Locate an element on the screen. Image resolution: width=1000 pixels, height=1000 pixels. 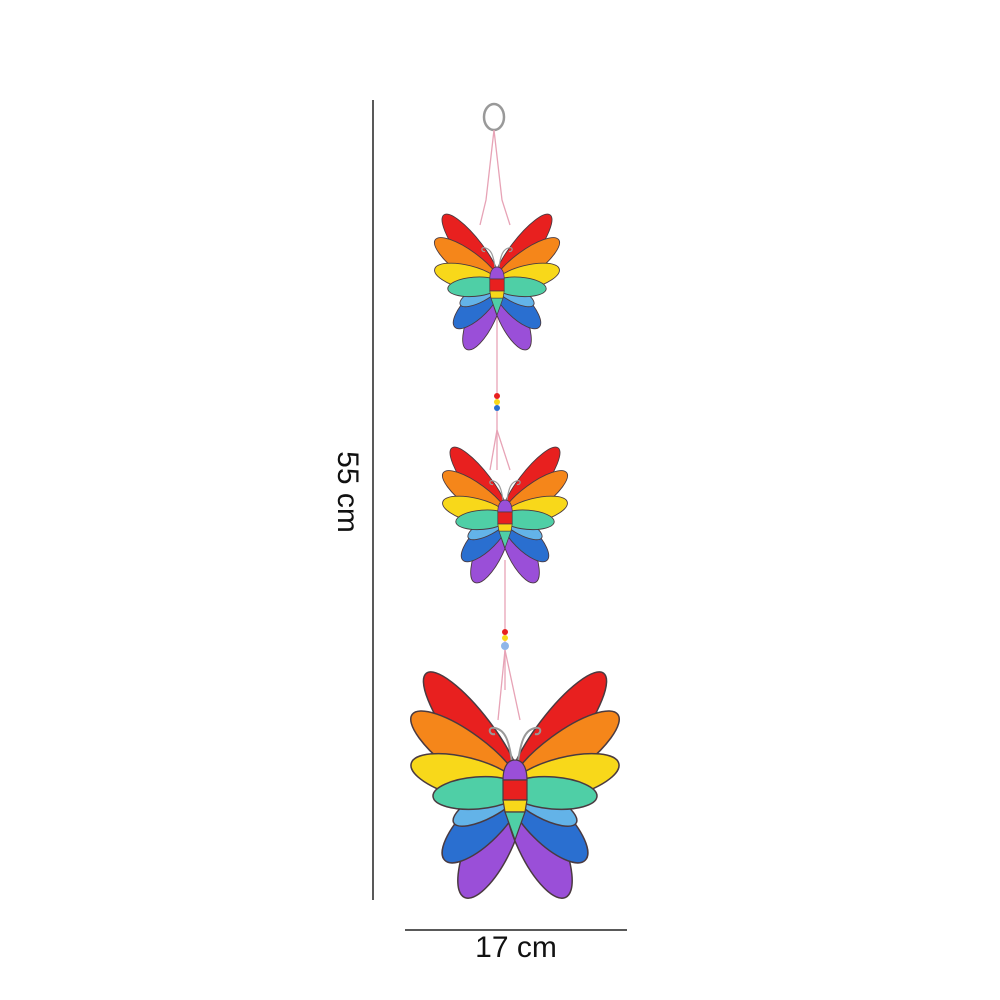
beads is located at coordinates (501, 521).